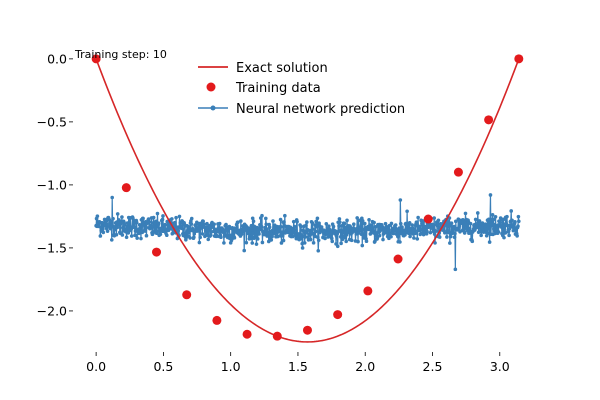 This screenshot has height=400, width=600. I want to click on x-tick-label: 2.0, so click(365, 366).